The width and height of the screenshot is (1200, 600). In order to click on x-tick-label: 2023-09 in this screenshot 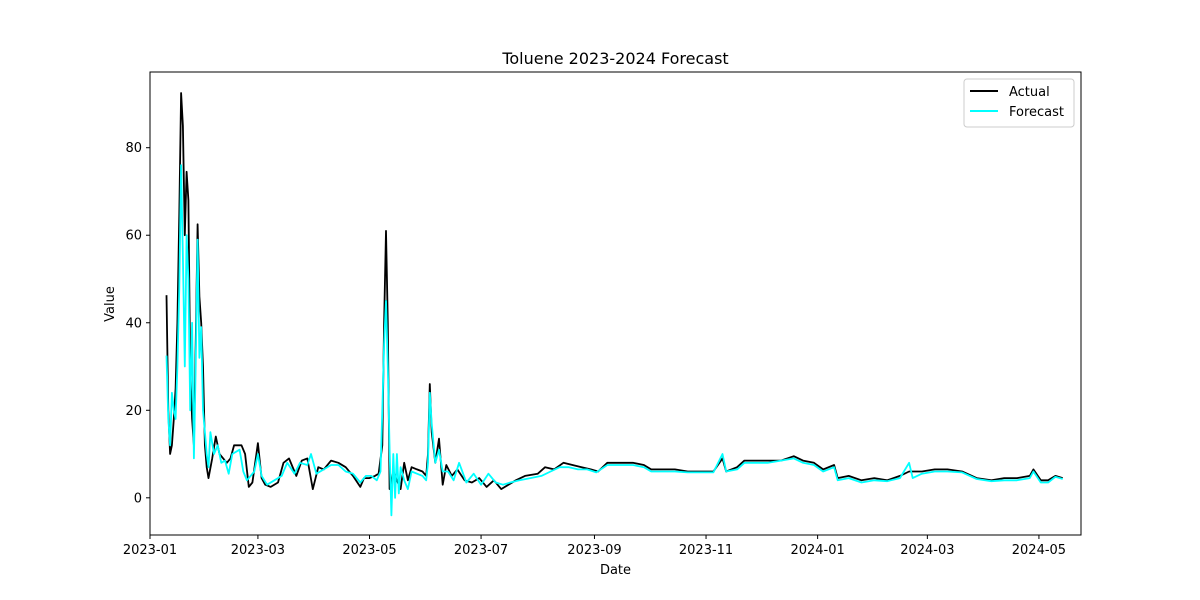, I will do `click(594, 550)`.